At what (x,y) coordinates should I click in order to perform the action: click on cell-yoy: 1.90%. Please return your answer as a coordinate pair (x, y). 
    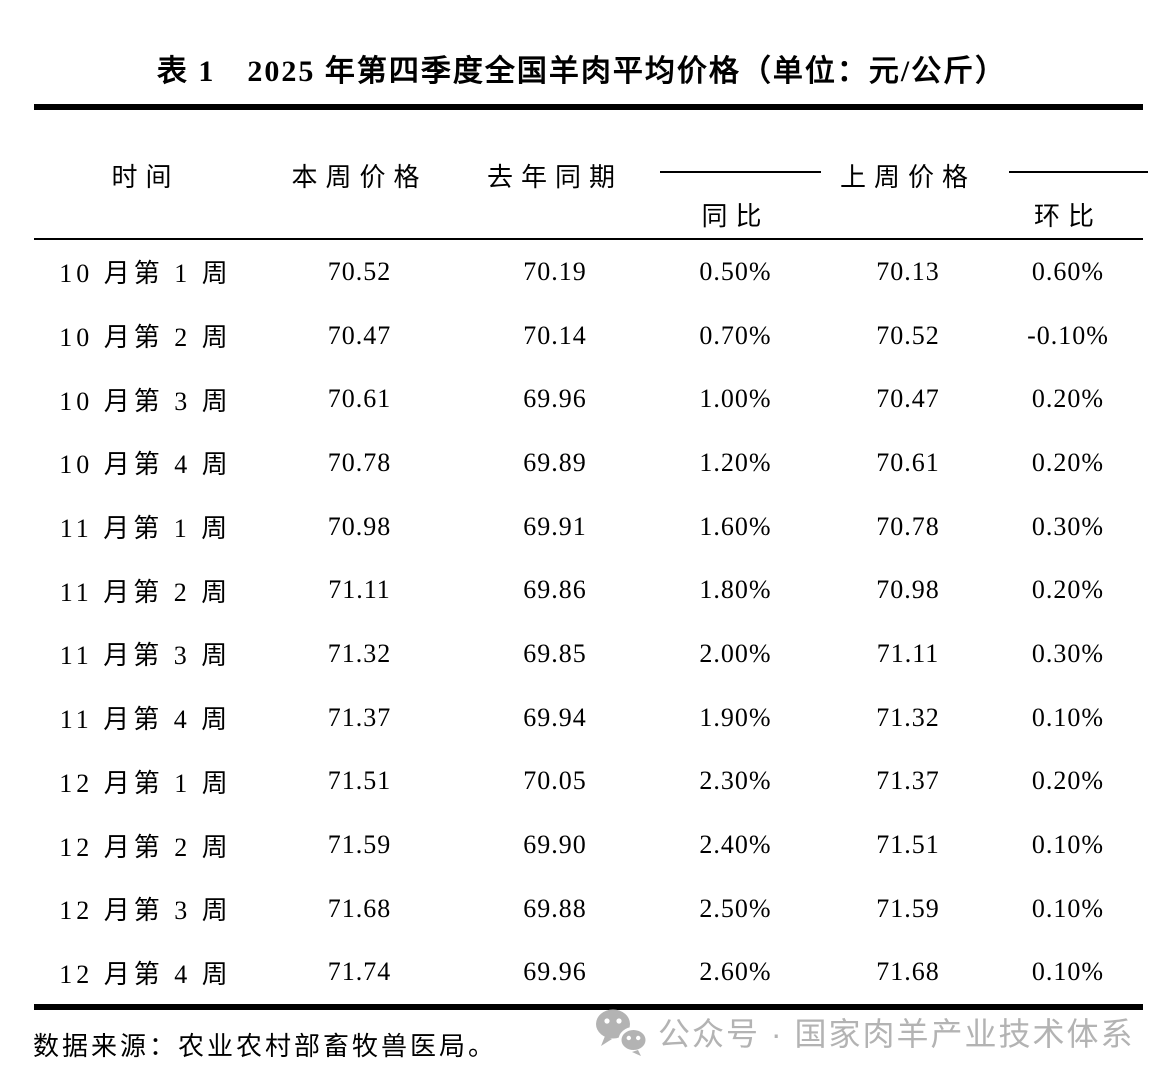
    Looking at the image, I should click on (735, 717).